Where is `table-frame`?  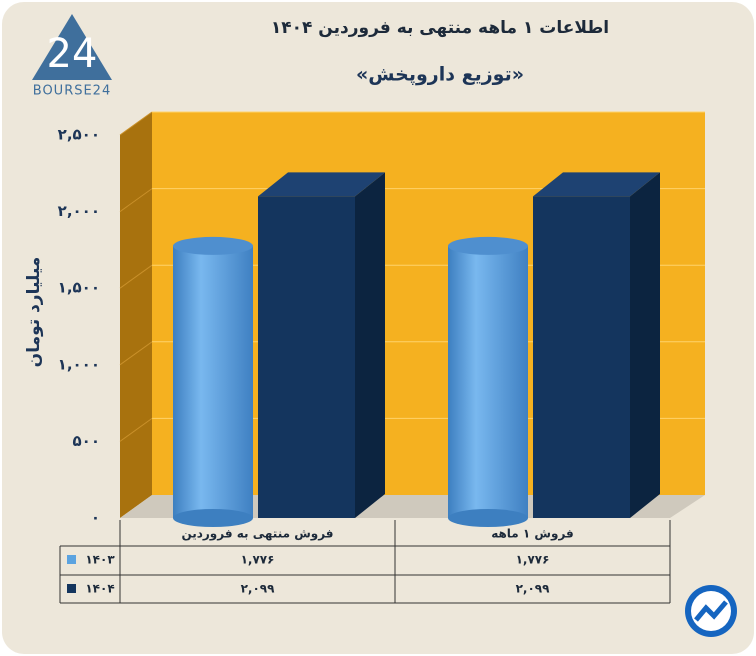
table-frame is located at coordinates (365, 562).